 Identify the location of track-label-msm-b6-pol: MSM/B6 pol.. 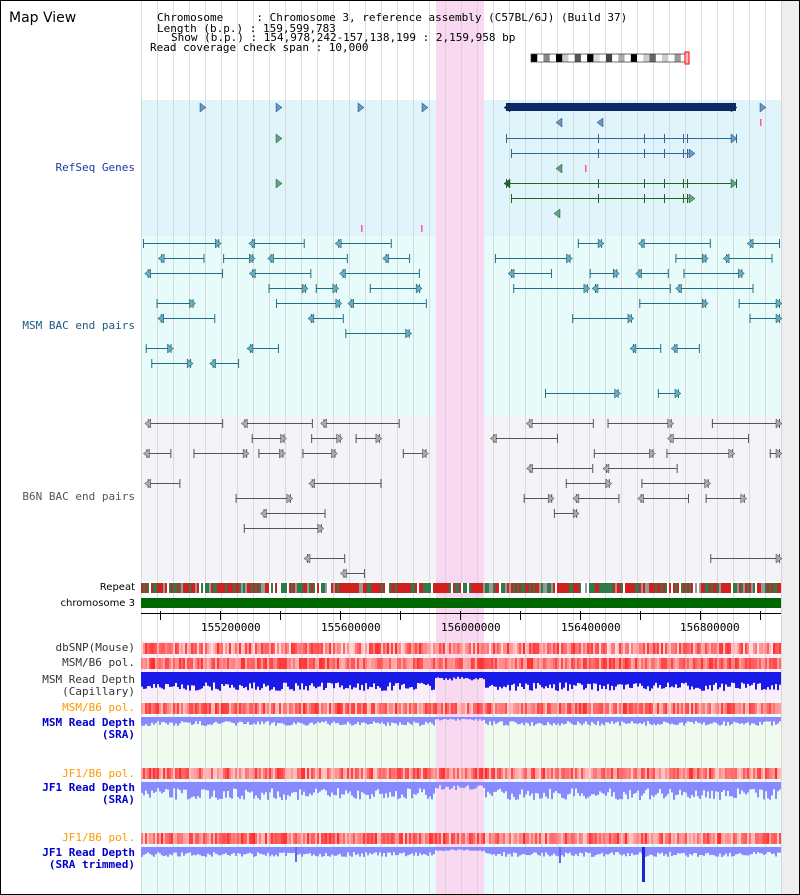
(98, 662).